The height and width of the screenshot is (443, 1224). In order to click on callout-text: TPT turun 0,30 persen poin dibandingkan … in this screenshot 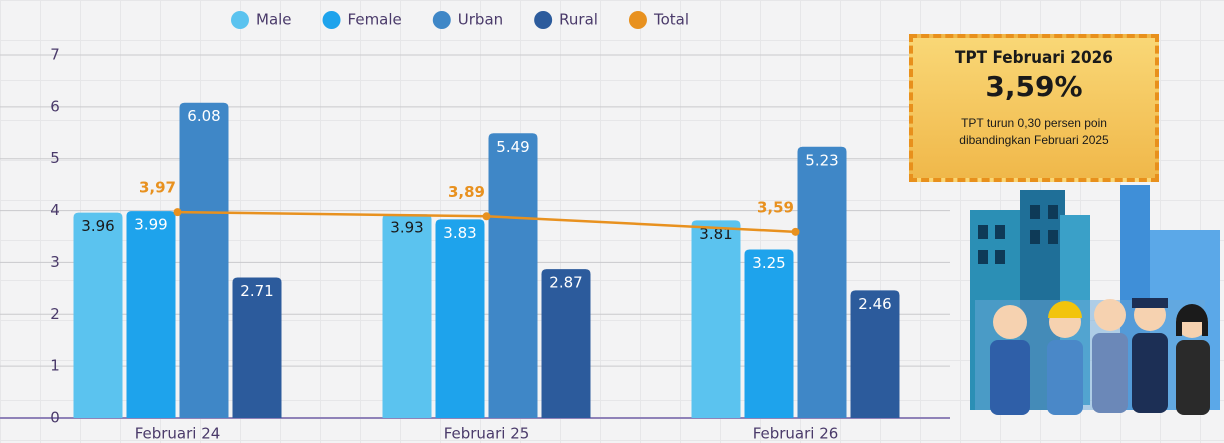, I will do `click(1034, 131)`.